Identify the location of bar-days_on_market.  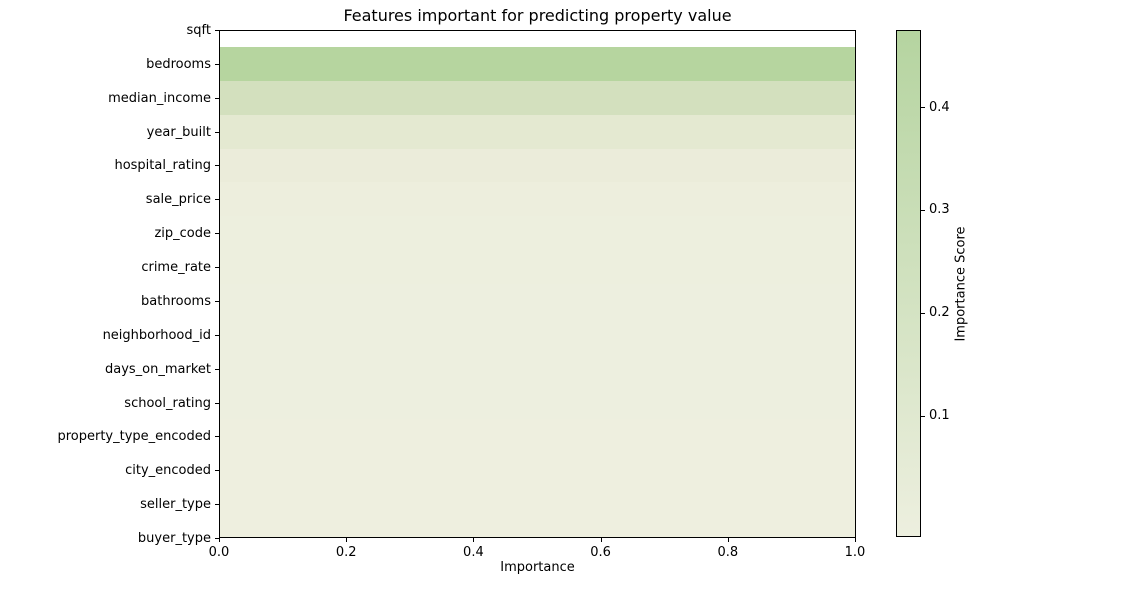
(537, 368).